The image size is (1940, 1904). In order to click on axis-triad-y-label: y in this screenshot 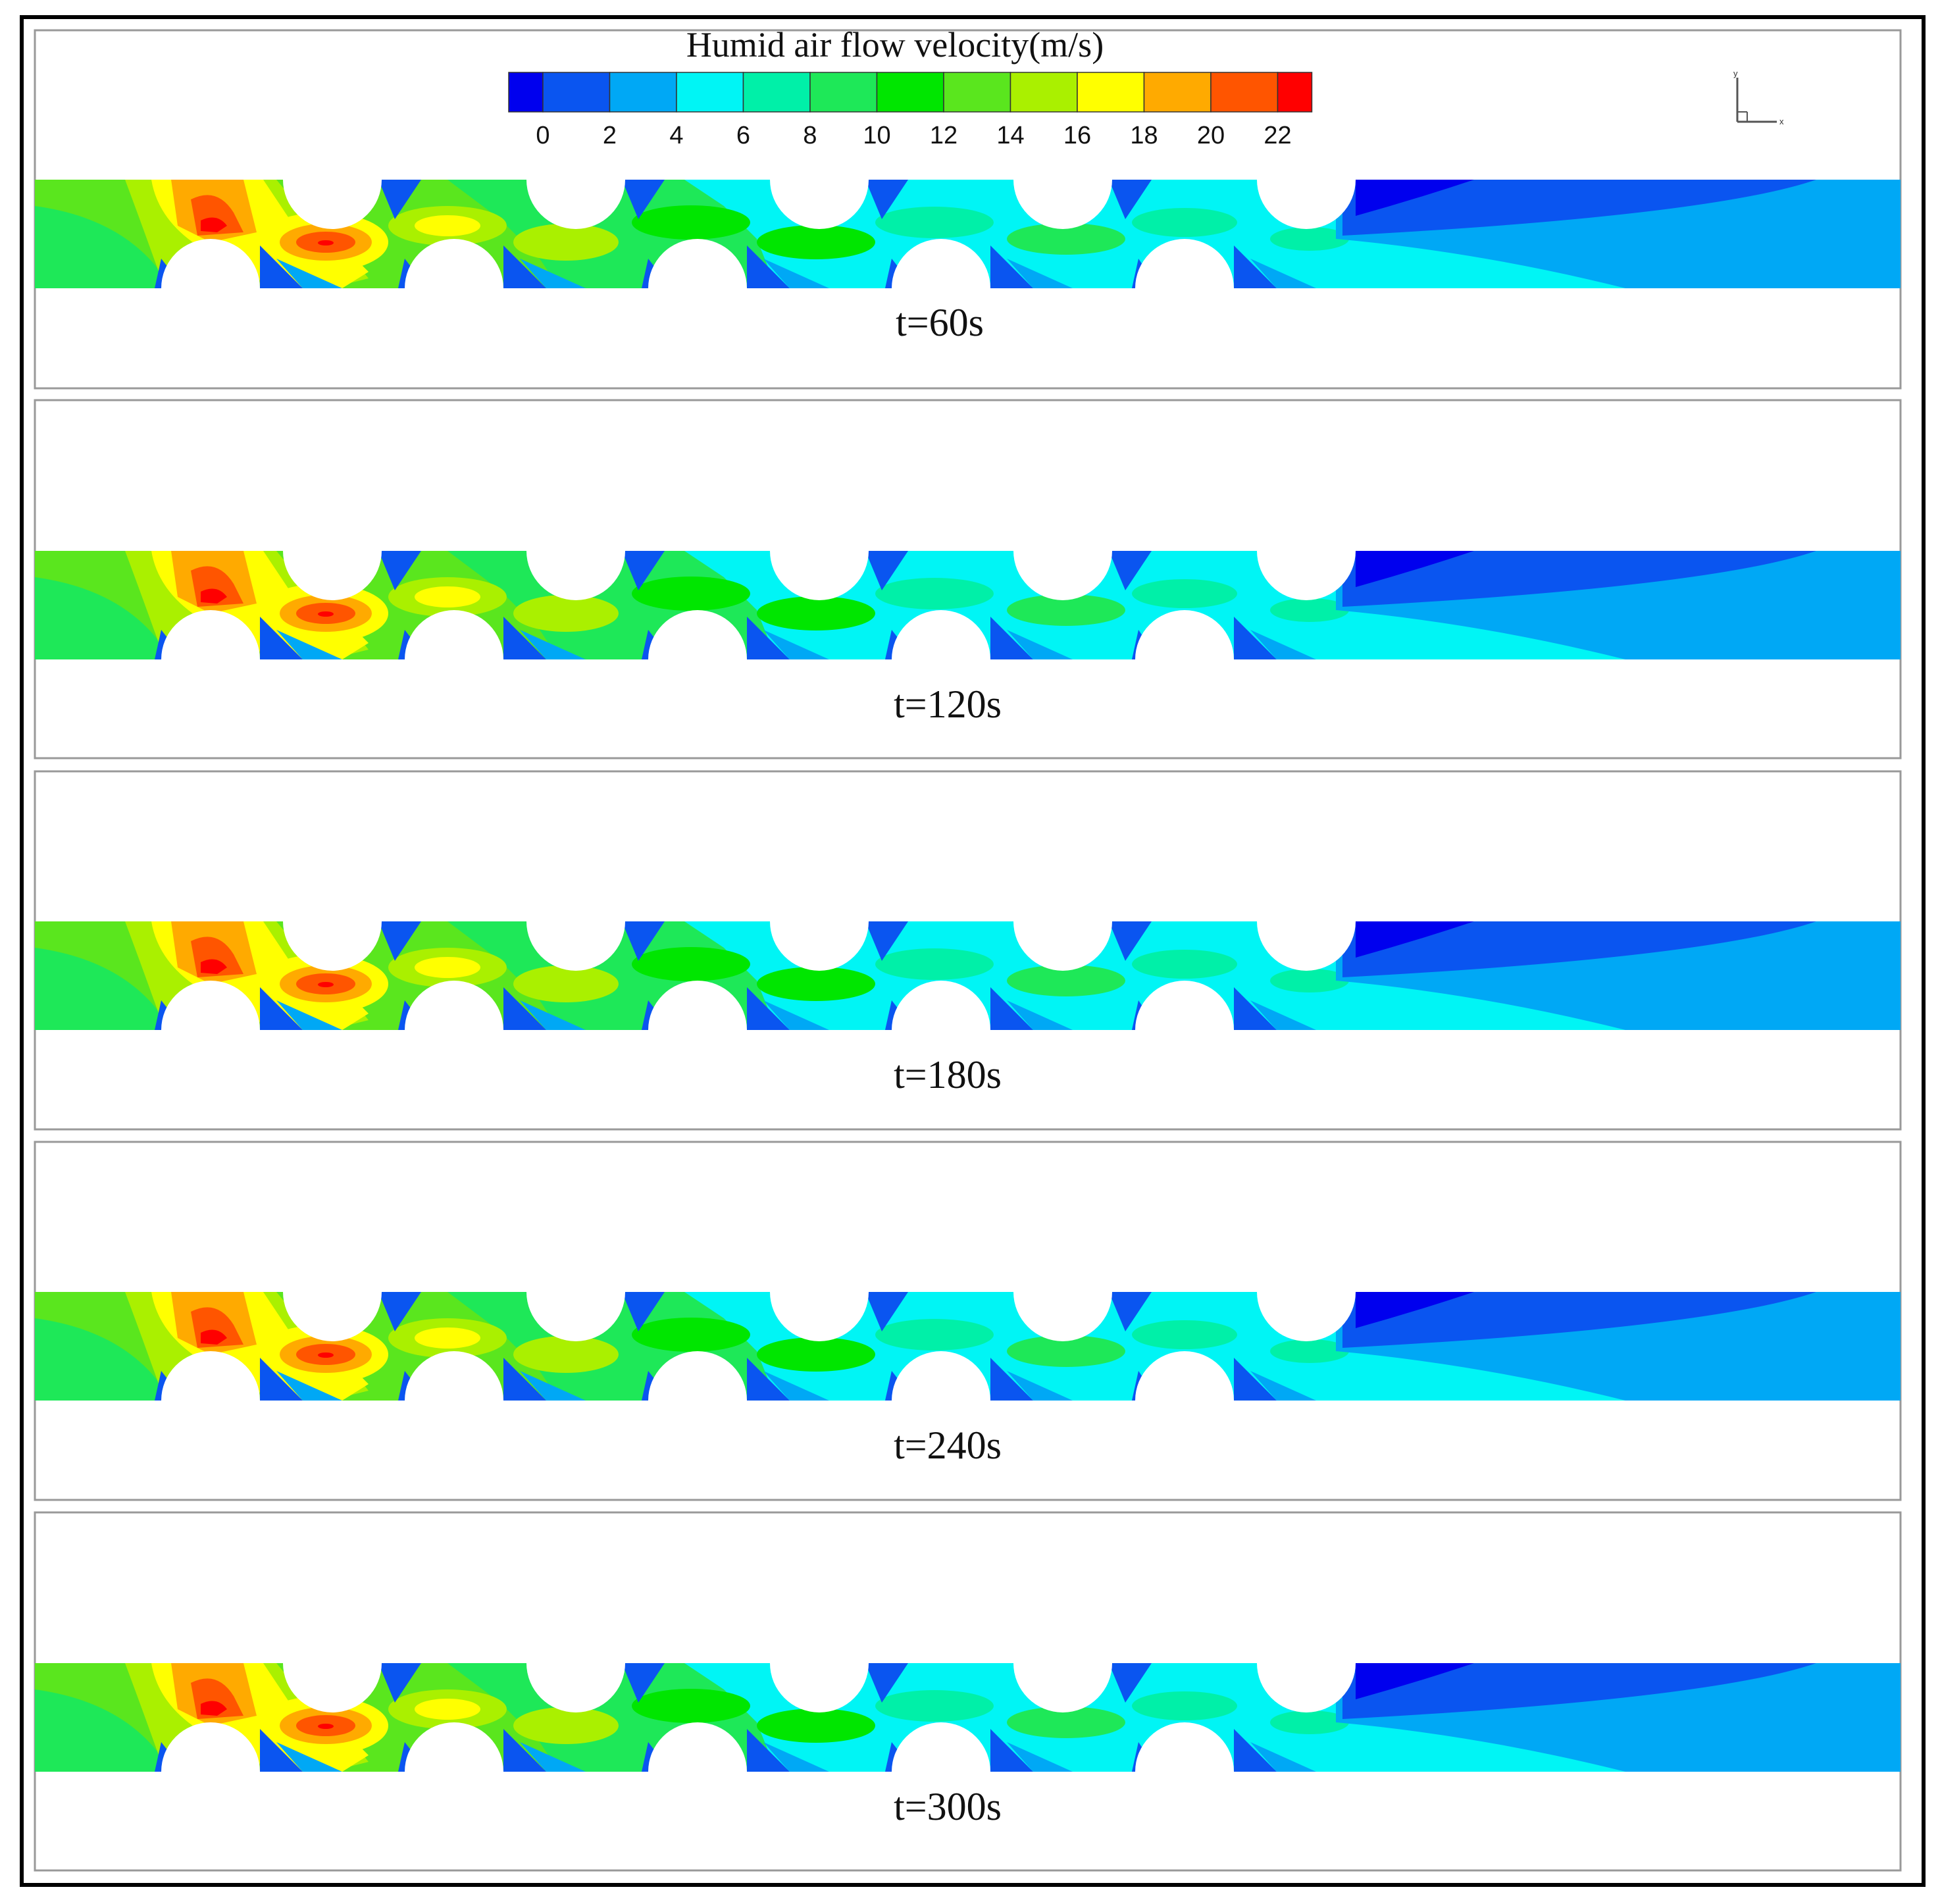, I will do `click(1735, 73)`.